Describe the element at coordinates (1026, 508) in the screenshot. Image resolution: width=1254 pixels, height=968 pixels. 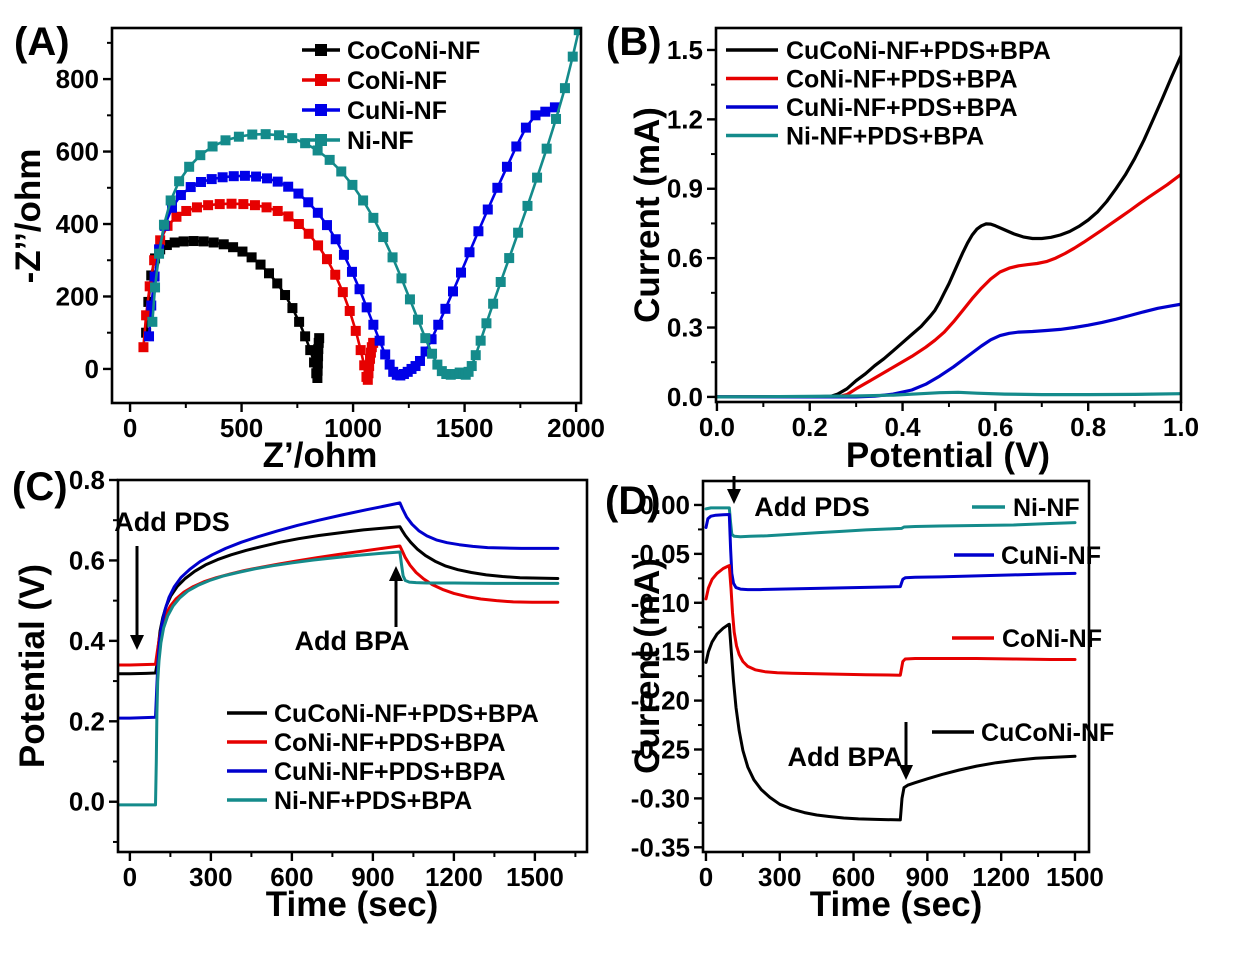
I see `panel-D-inline-label: Ni-NF` at that location.